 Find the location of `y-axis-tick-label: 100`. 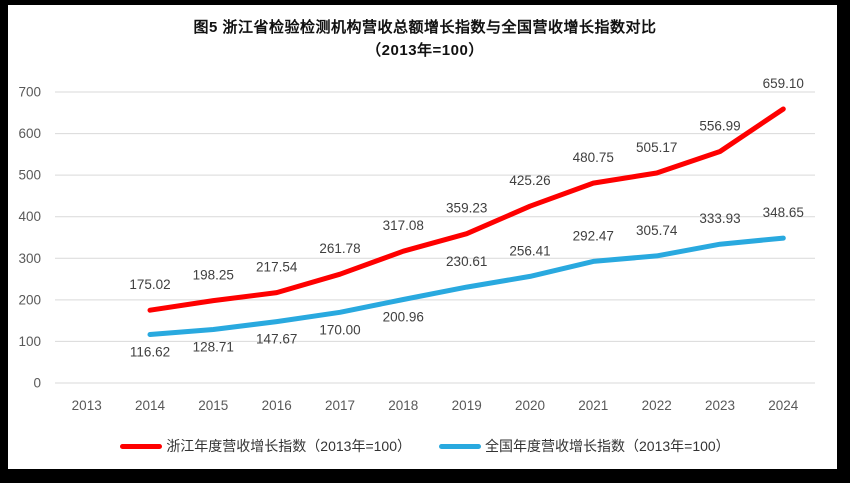

y-axis-tick-label: 100 is located at coordinates (29, 341).